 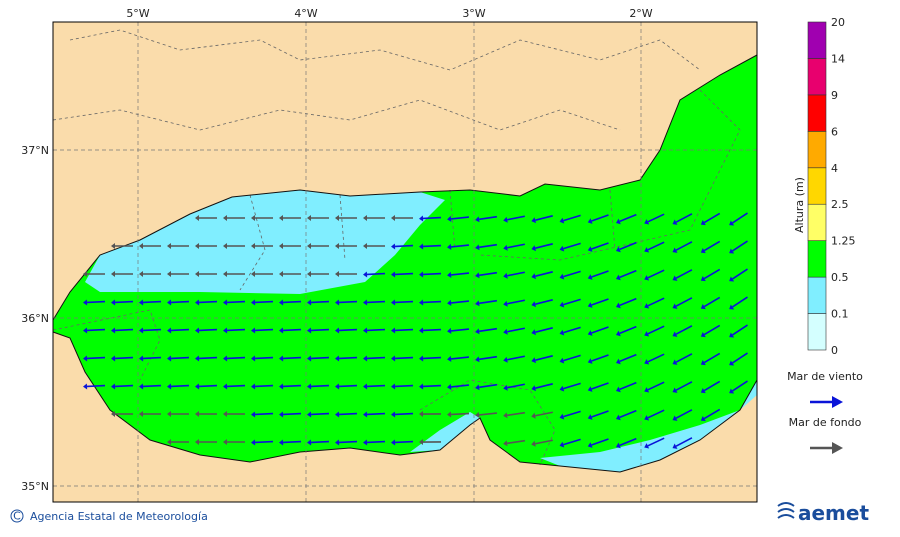 I want to click on legend-label: Mar de fondo, so click(x=825, y=422).